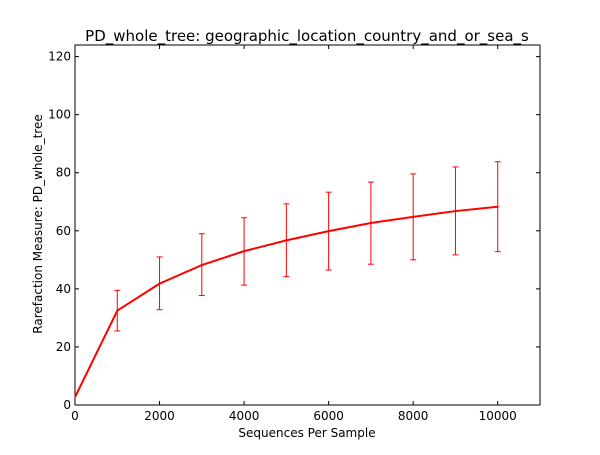 This screenshot has height=455, width=600. What do you see at coordinates (244, 416) in the screenshot?
I see `x-tick-label: 4000` at bounding box center [244, 416].